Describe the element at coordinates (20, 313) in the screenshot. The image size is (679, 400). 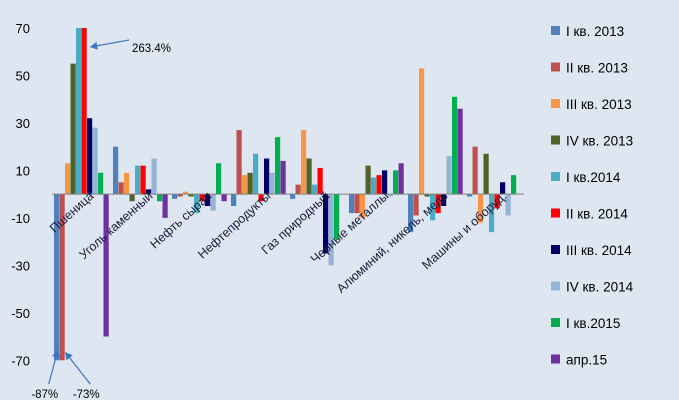
I see `y-tick-label: -50` at that location.